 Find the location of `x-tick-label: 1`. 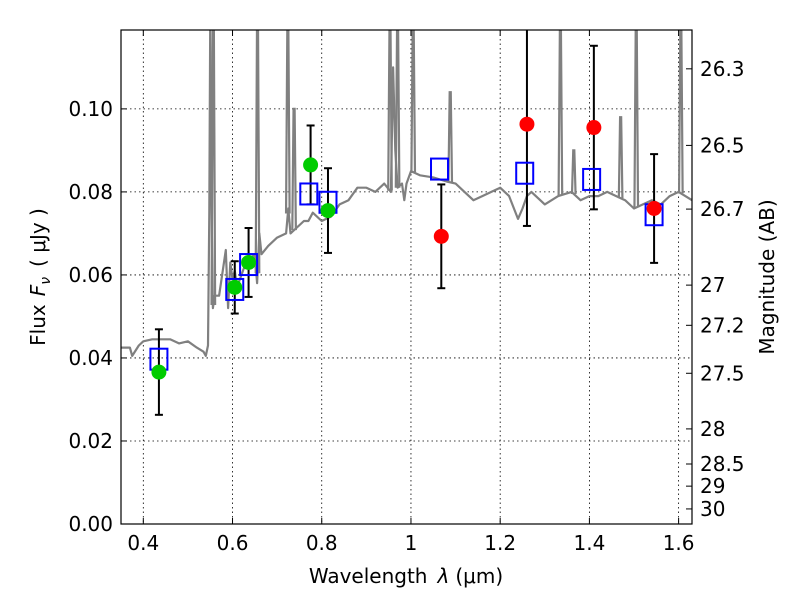

x-tick-label: 1 is located at coordinates (411, 543).